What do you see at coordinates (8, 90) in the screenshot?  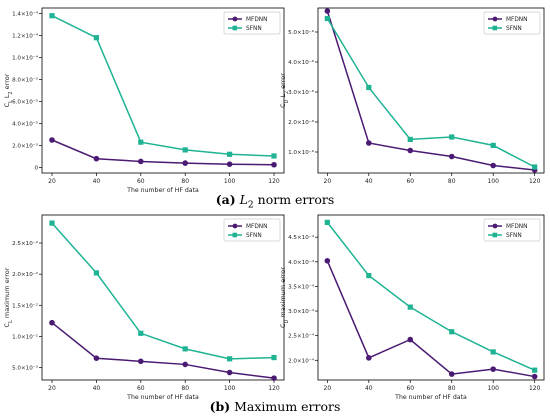 I see `y-axis-label: CL L2 error` at bounding box center [8, 90].